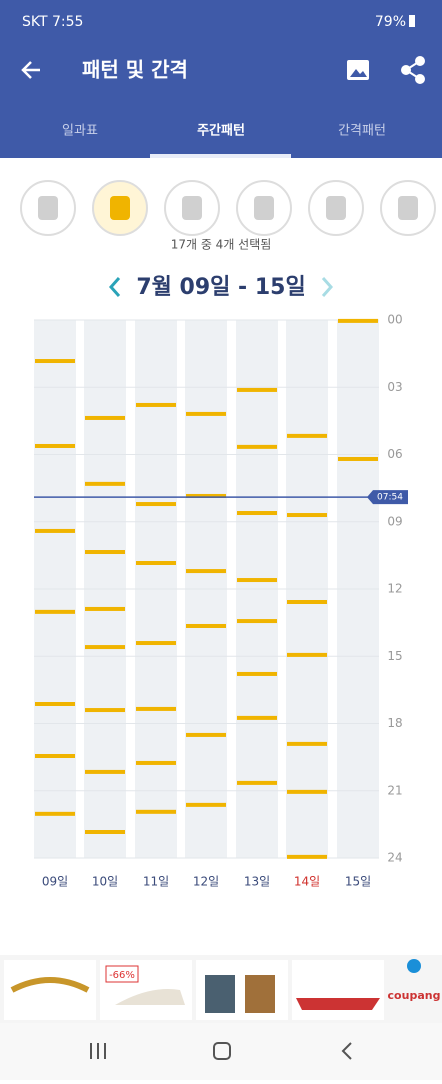 This screenshot has height=1084, width=442. I want to click on next-week, so click(327, 287).